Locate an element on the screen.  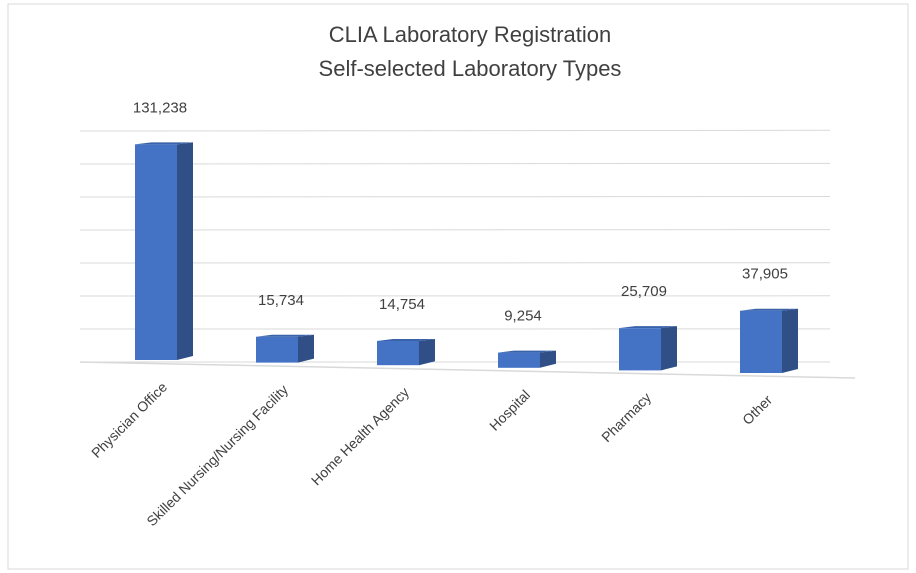
value-label: 9,254 is located at coordinates (523, 316).